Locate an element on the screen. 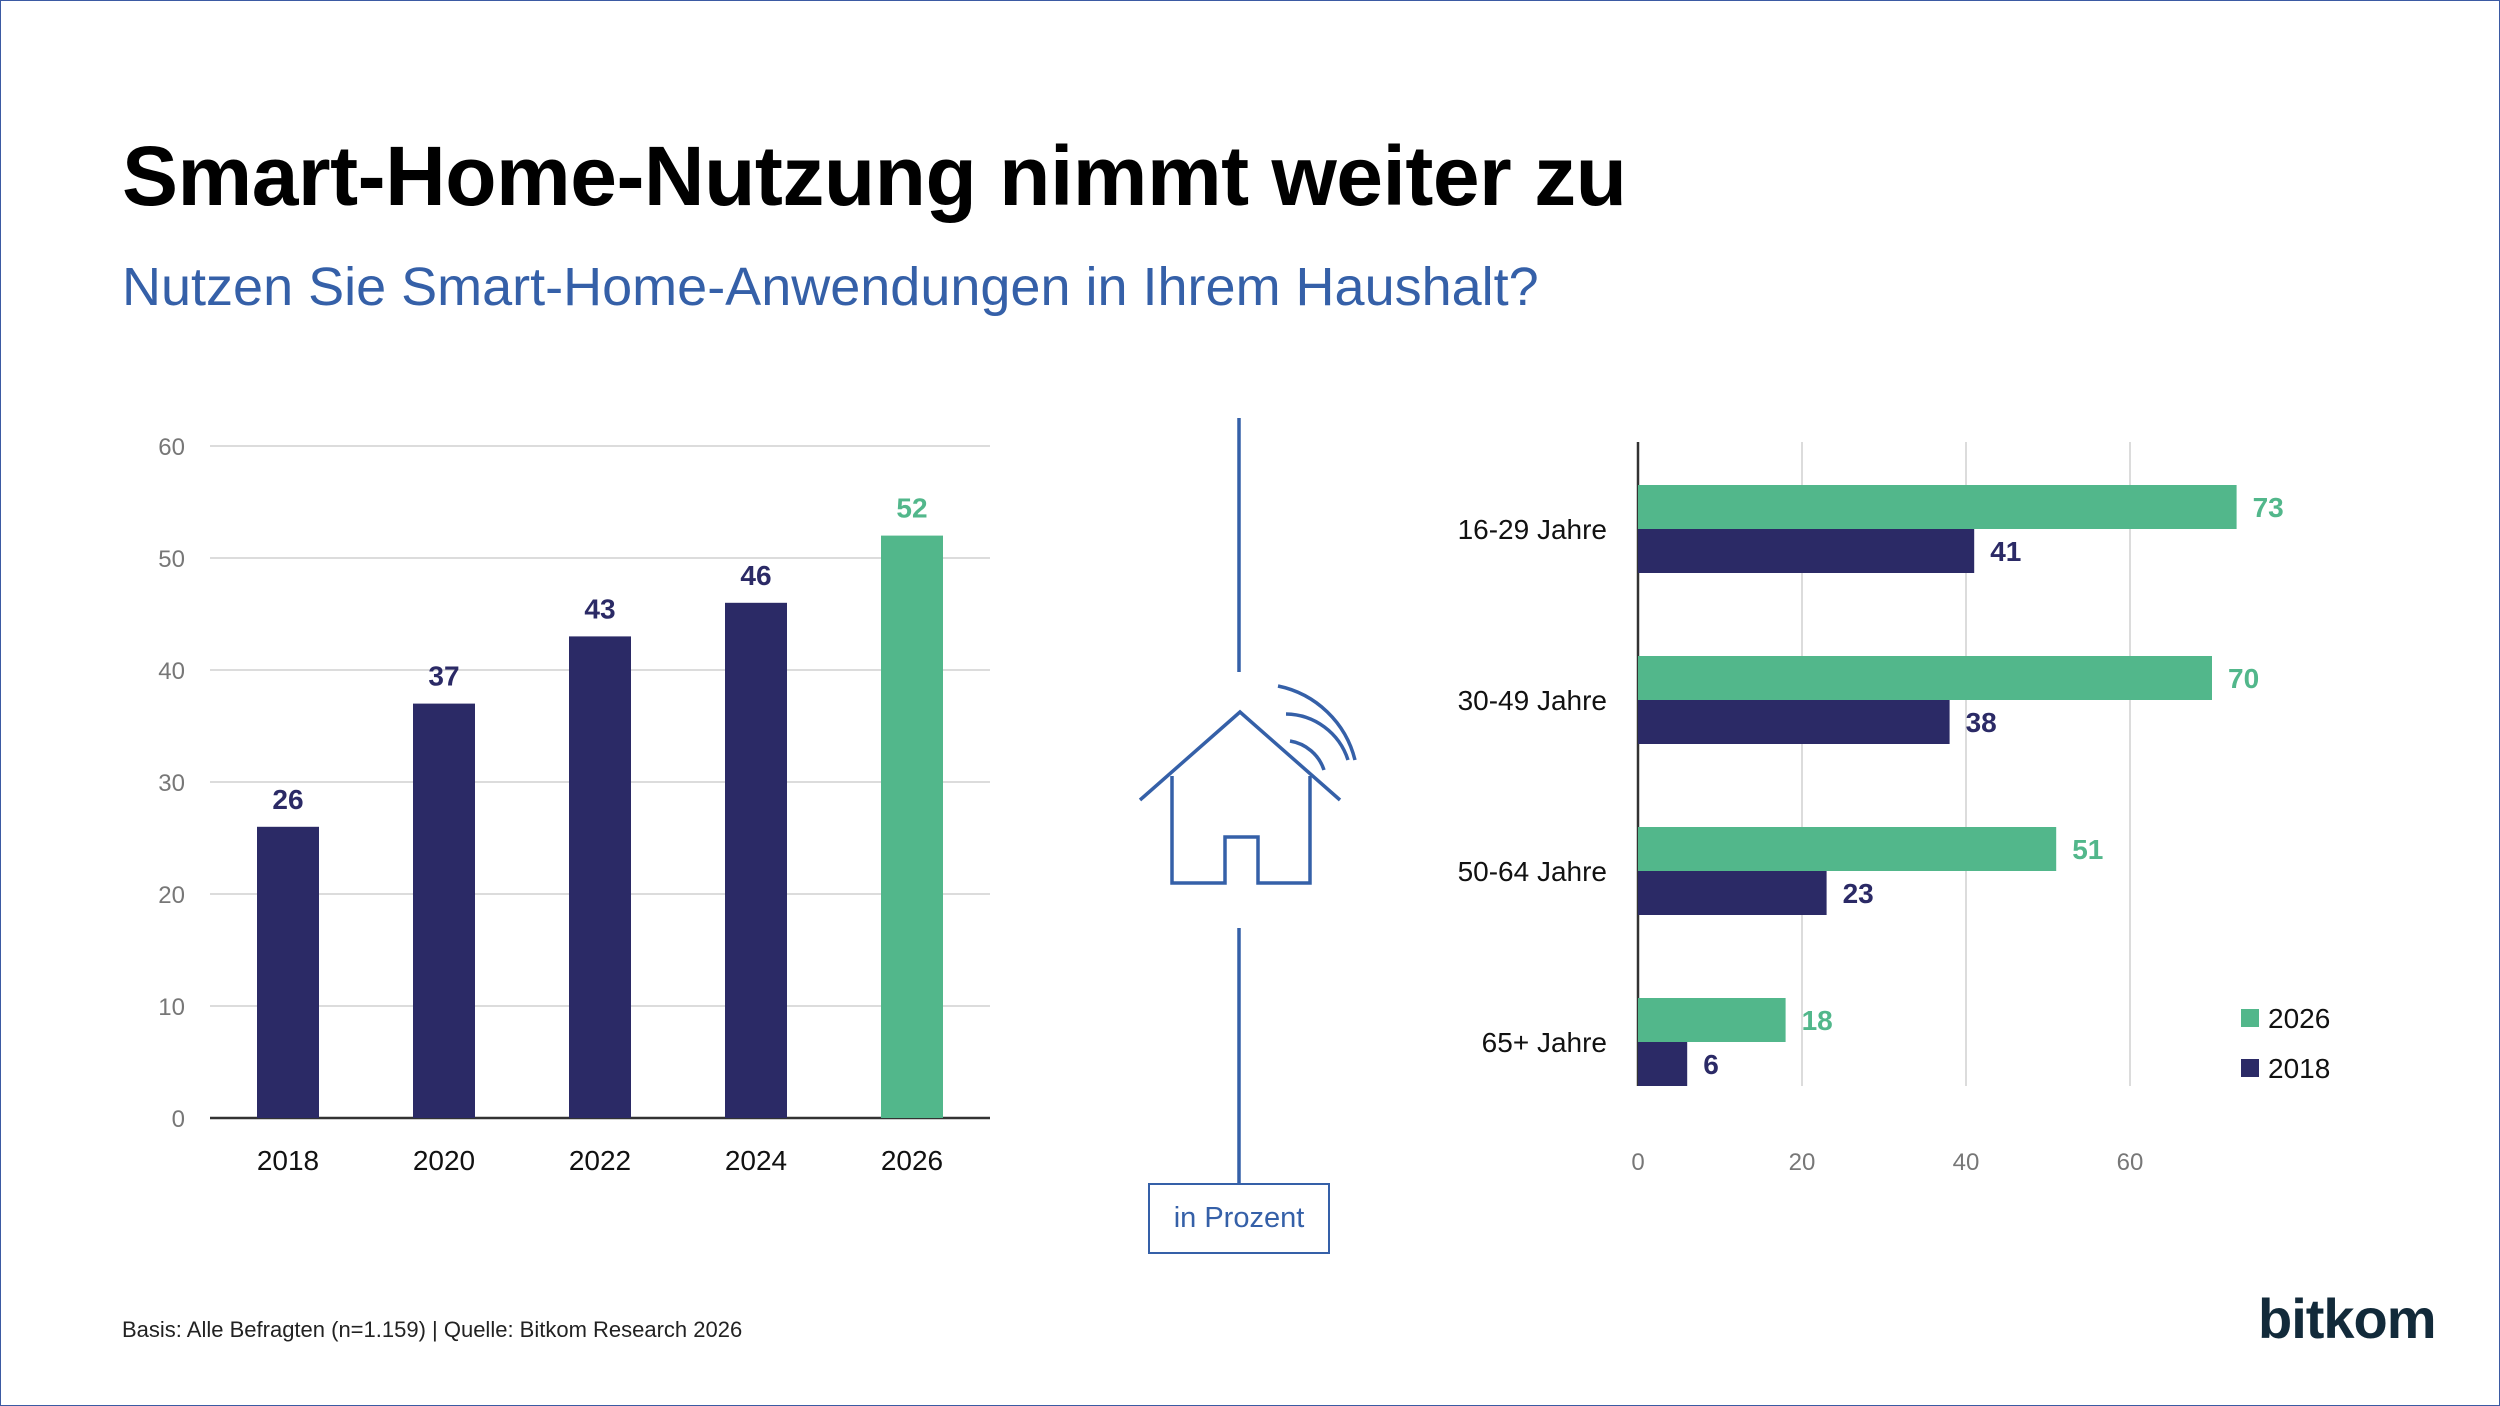  legend-label: 2026 is located at coordinates (2299, 1018).